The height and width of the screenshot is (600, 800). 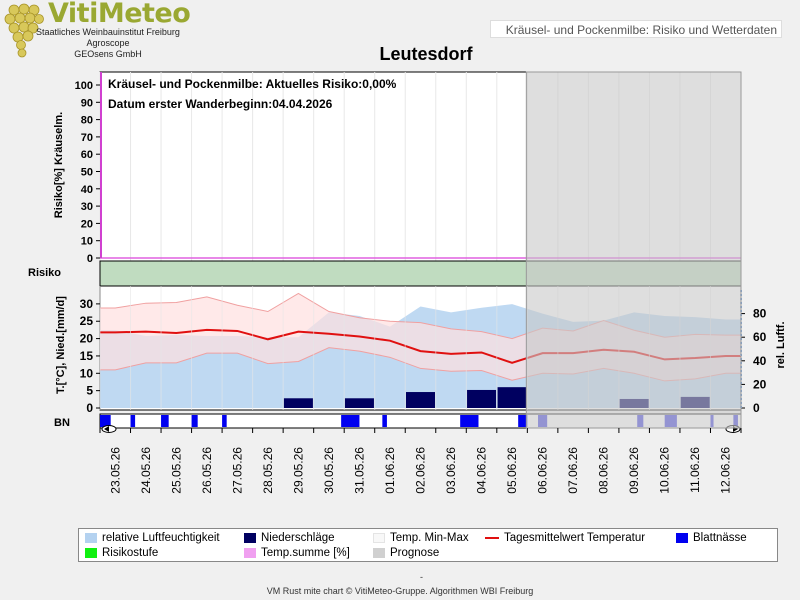 I want to click on risk-tick-label: 60, so click(x=87, y=155).